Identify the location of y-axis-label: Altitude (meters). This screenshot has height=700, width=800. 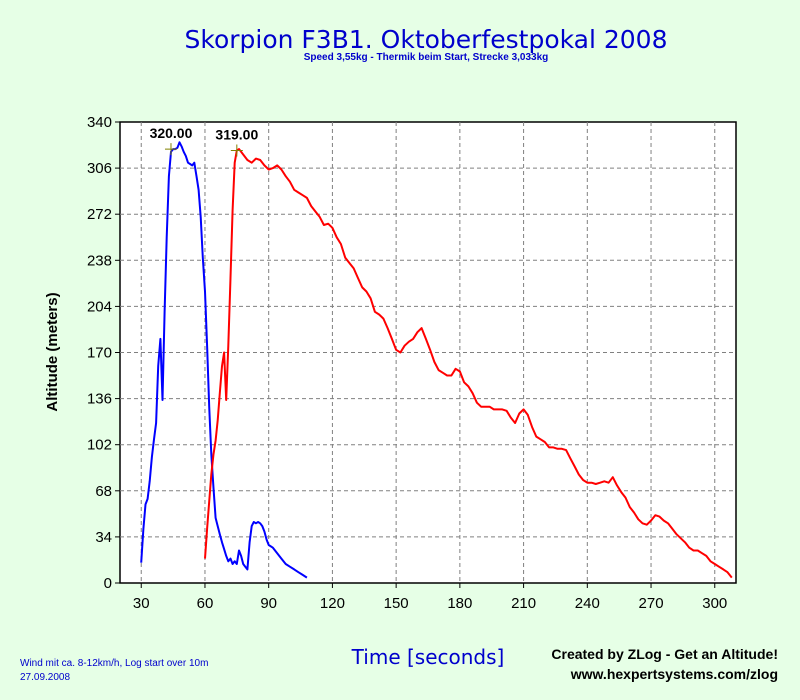
(52, 351).